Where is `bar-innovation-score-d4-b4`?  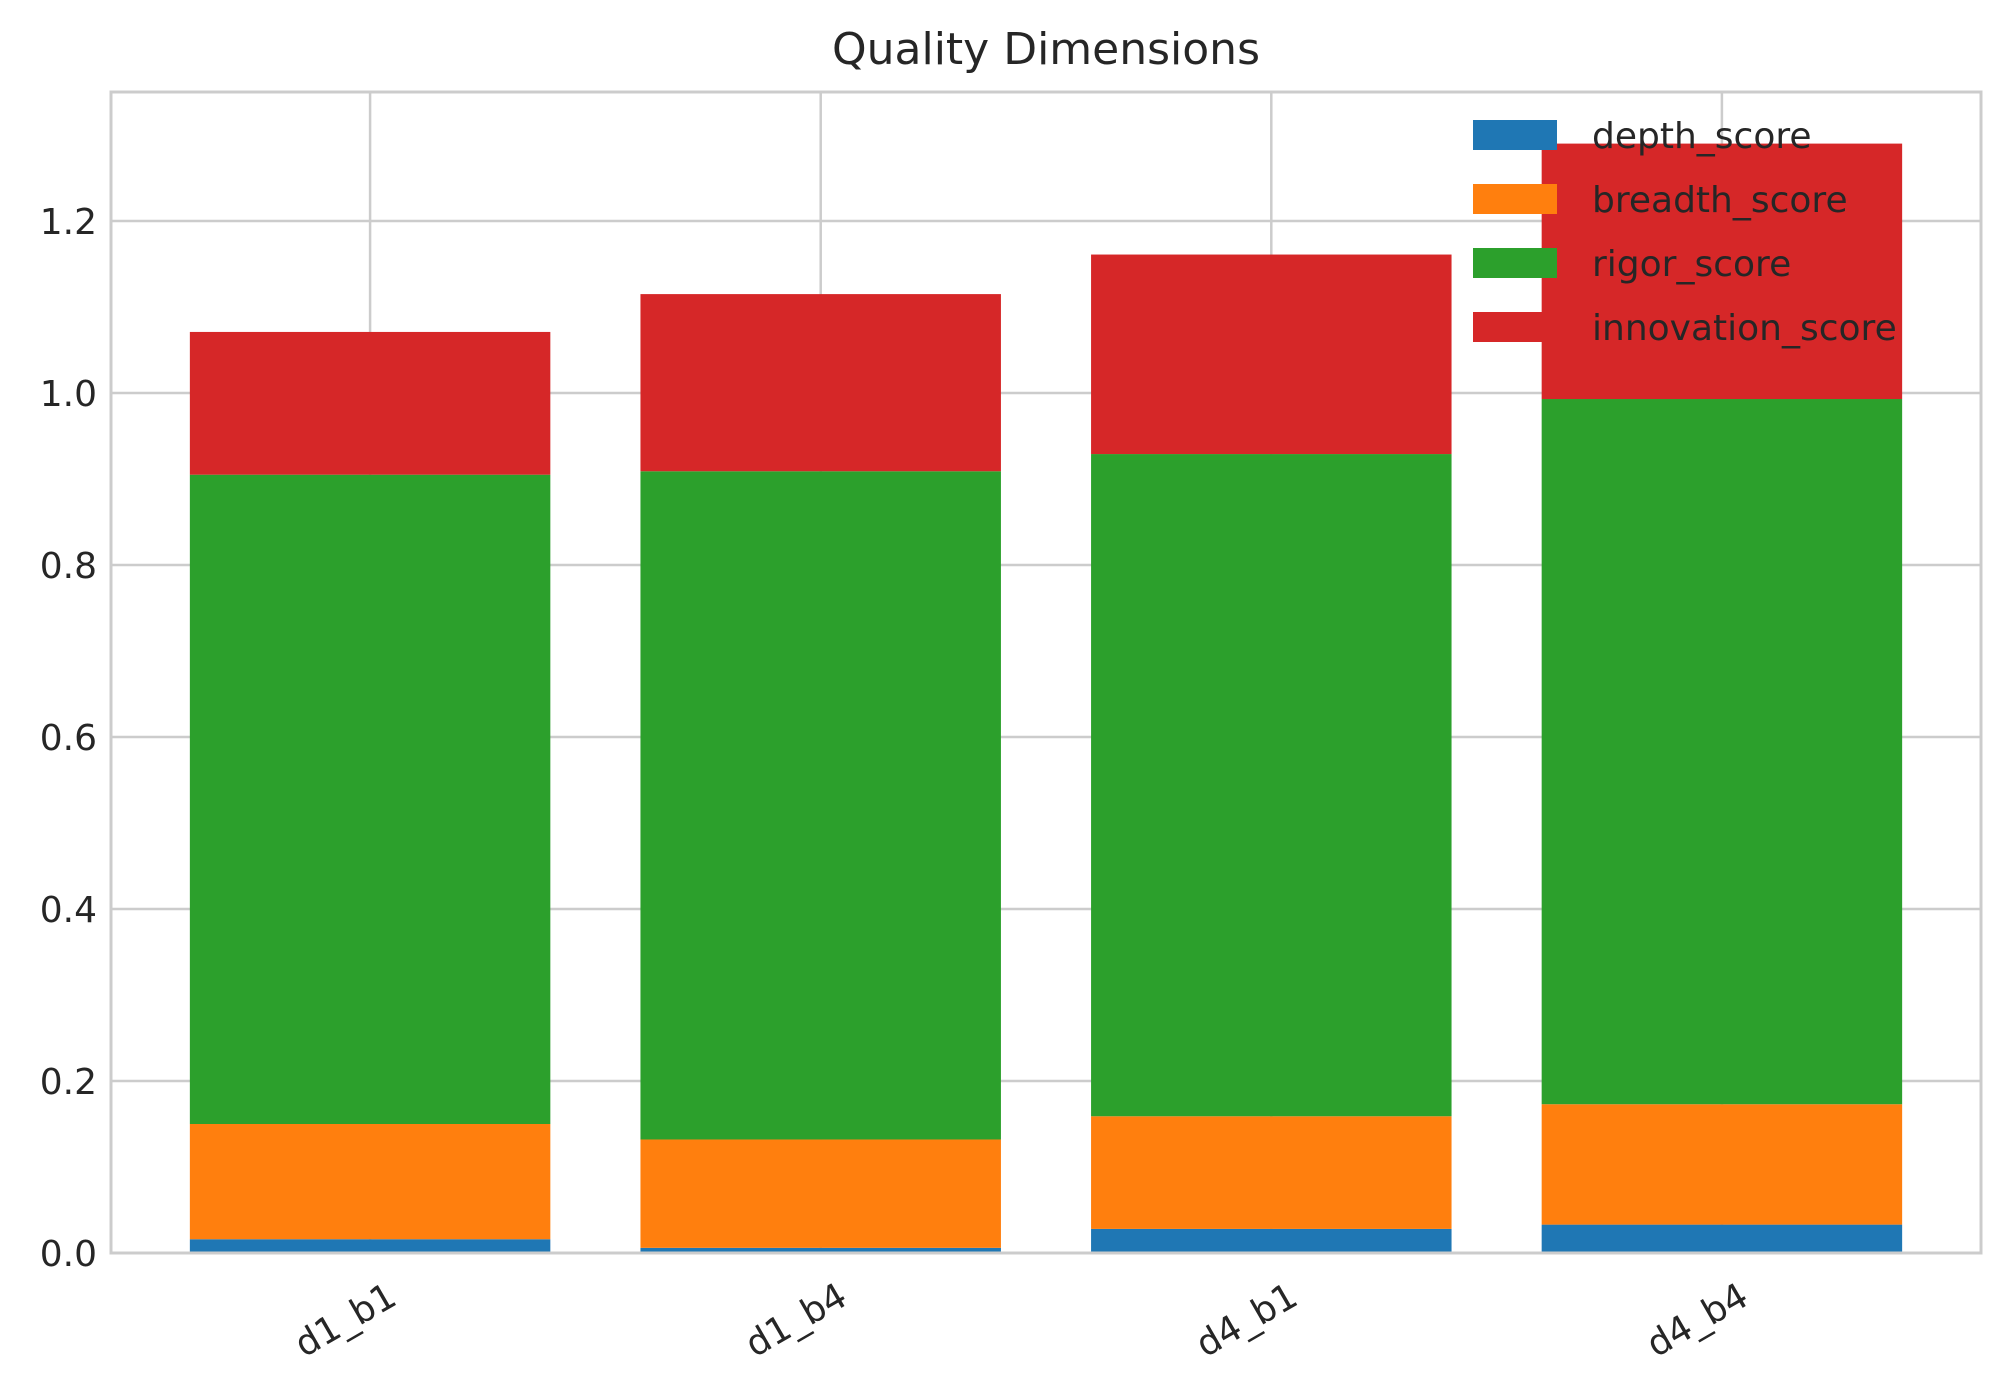
bar-innovation-score-d4-b4 is located at coordinates (1722, 271).